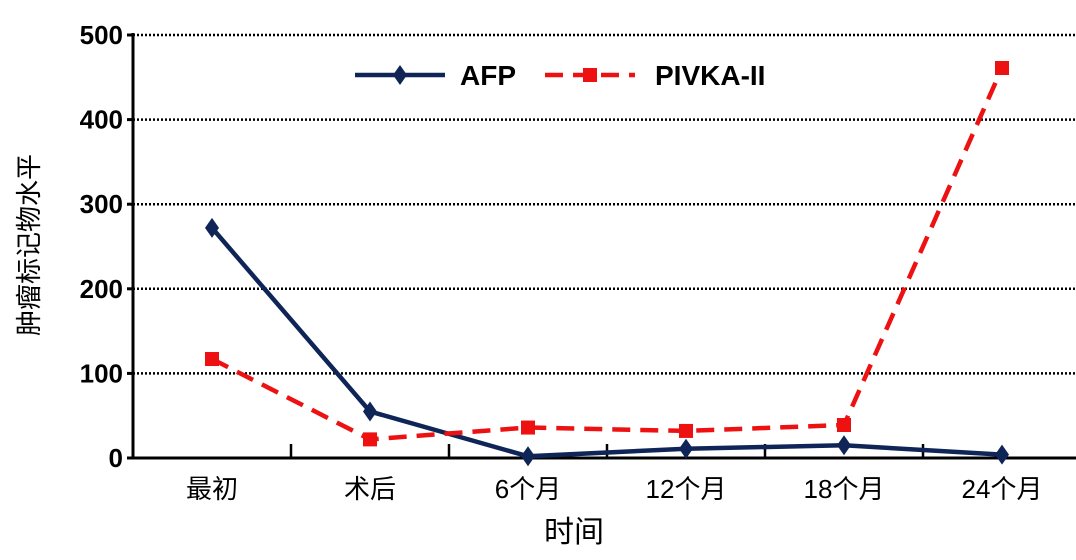 The height and width of the screenshot is (560, 1076). What do you see at coordinates (488, 75) in the screenshot?
I see `legend-label: AFP` at bounding box center [488, 75].